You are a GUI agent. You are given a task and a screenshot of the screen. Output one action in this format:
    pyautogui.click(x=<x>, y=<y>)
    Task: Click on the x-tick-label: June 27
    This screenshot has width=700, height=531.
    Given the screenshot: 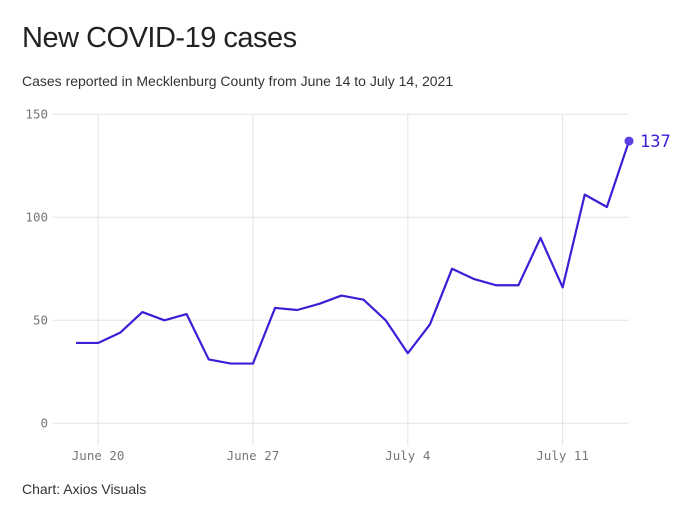 What is the action you would take?
    pyautogui.click(x=253, y=455)
    